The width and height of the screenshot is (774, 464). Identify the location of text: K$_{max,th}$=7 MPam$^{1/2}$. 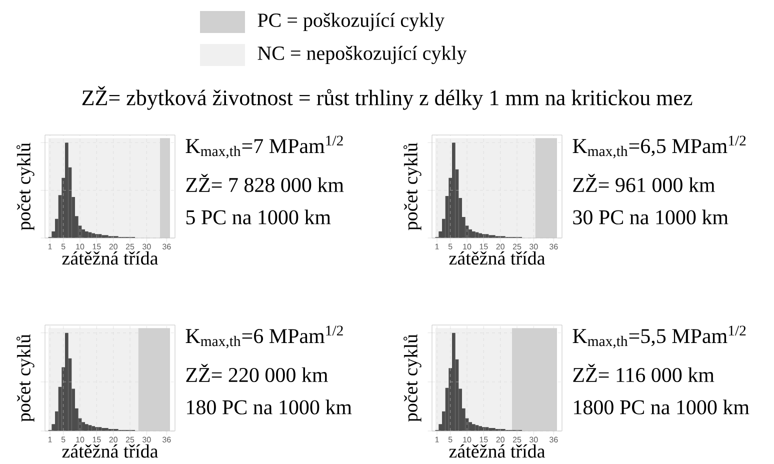
(264, 147).